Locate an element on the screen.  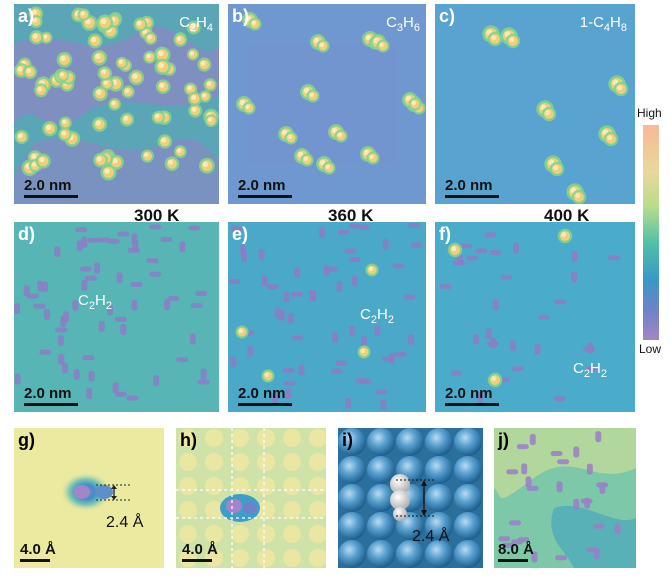
panel-j: j) 8.0 Å is located at coordinates (565, 498).